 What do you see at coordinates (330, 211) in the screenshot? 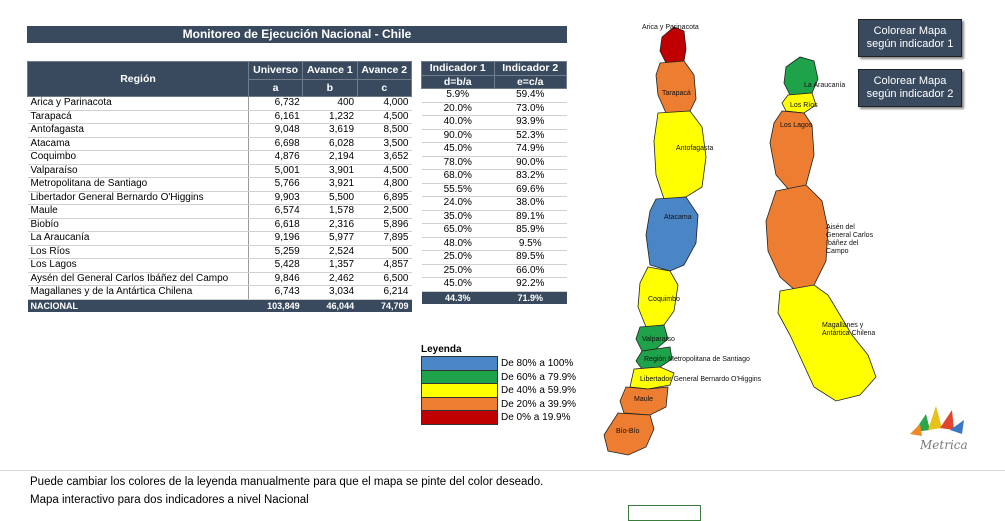
I see `cell-b: 1,578` at bounding box center [330, 211].